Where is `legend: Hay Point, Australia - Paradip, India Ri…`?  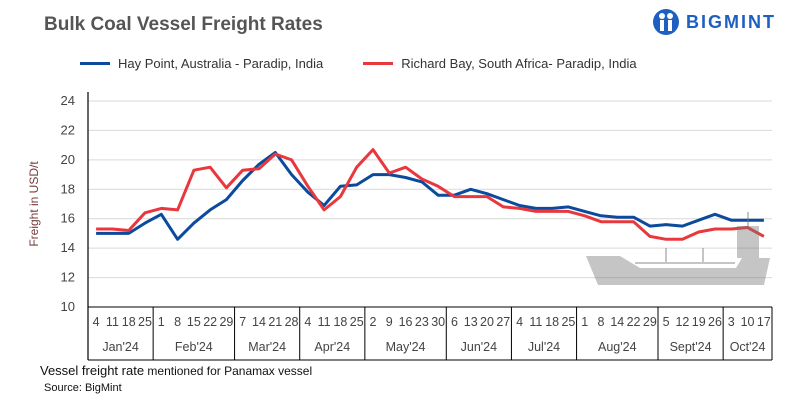 legend: Hay Point, Australia - Paradip, India Ri… is located at coordinates (358, 63).